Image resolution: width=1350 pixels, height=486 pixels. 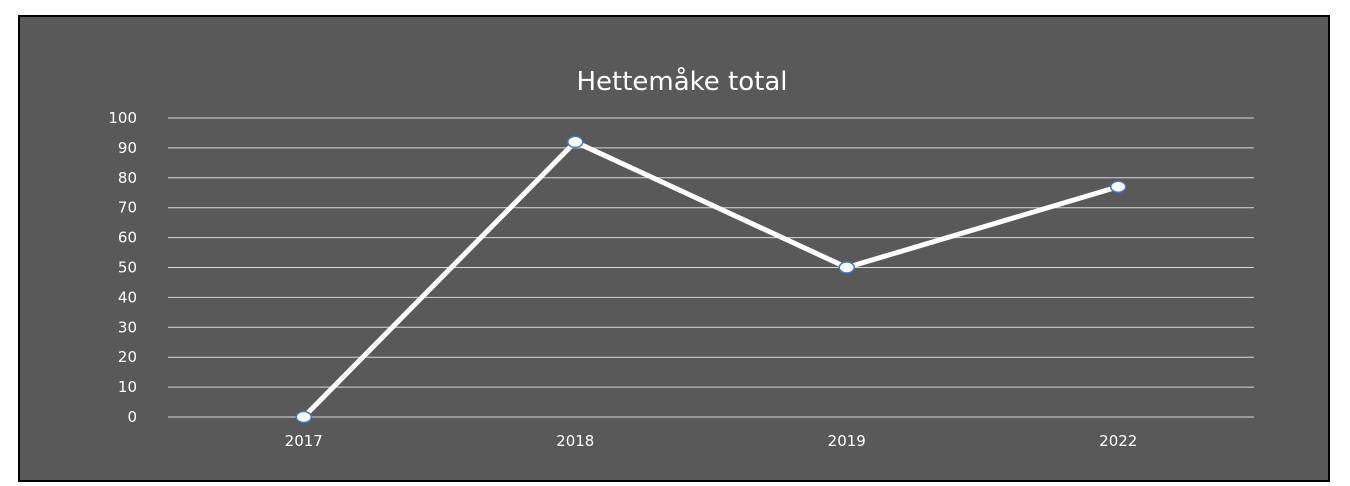 I want to click on y-tick-label: 20, so click(x=127, y=357).